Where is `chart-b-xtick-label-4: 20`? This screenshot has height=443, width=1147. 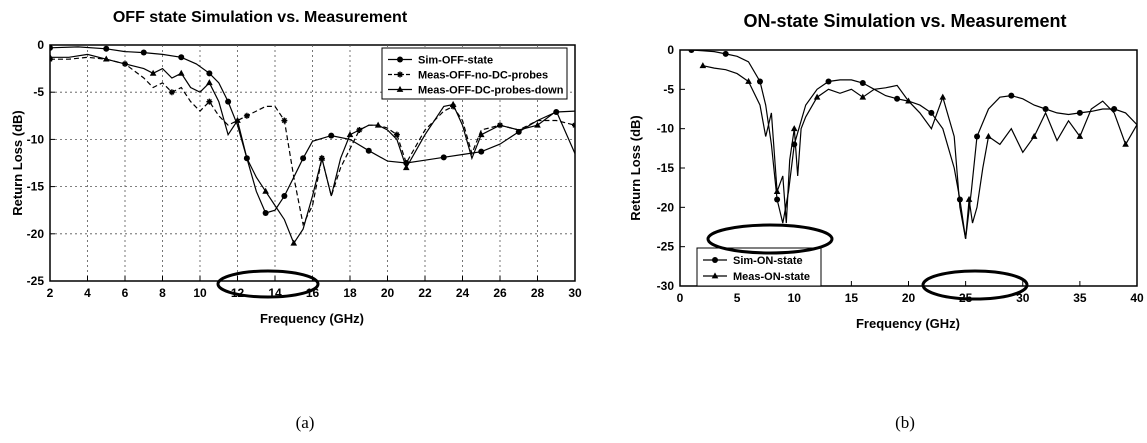 chart-b-xtick-label-4: 20 is located at coordinates (909, 298).